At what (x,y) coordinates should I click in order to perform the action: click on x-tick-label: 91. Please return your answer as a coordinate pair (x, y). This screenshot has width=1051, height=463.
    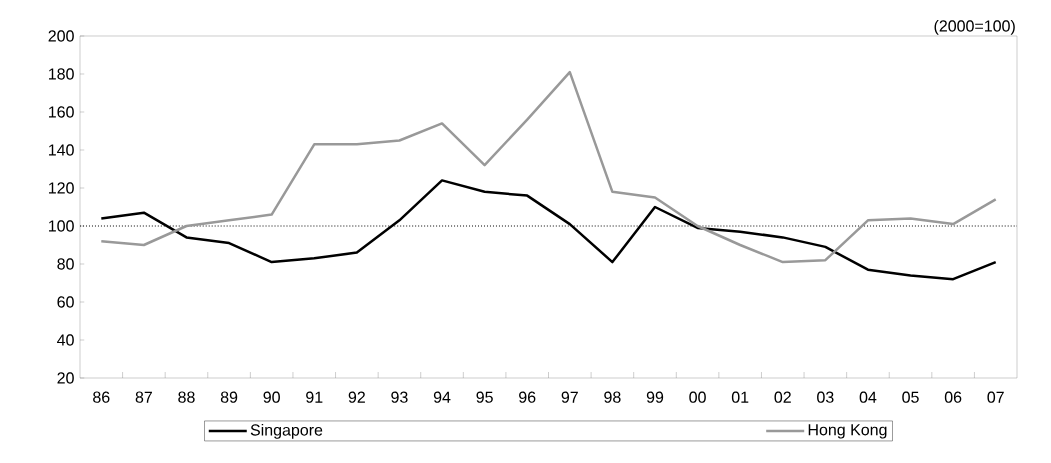
    Looking at the image, I should click on (314, 397).